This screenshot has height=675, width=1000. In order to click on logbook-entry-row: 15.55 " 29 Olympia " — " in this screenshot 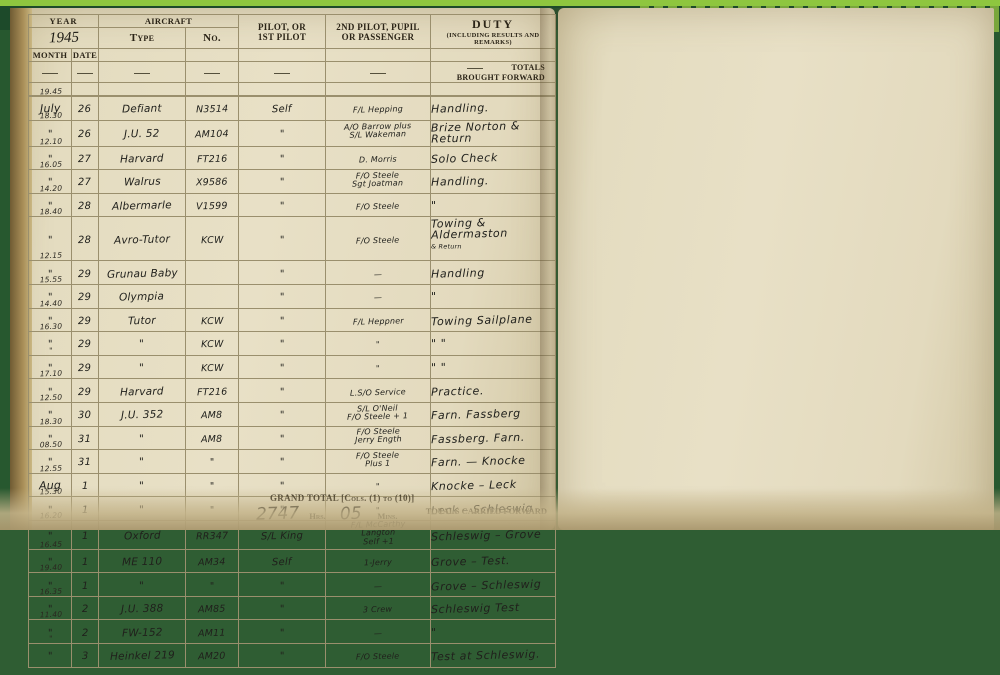, I will do `click(292, 292)`.